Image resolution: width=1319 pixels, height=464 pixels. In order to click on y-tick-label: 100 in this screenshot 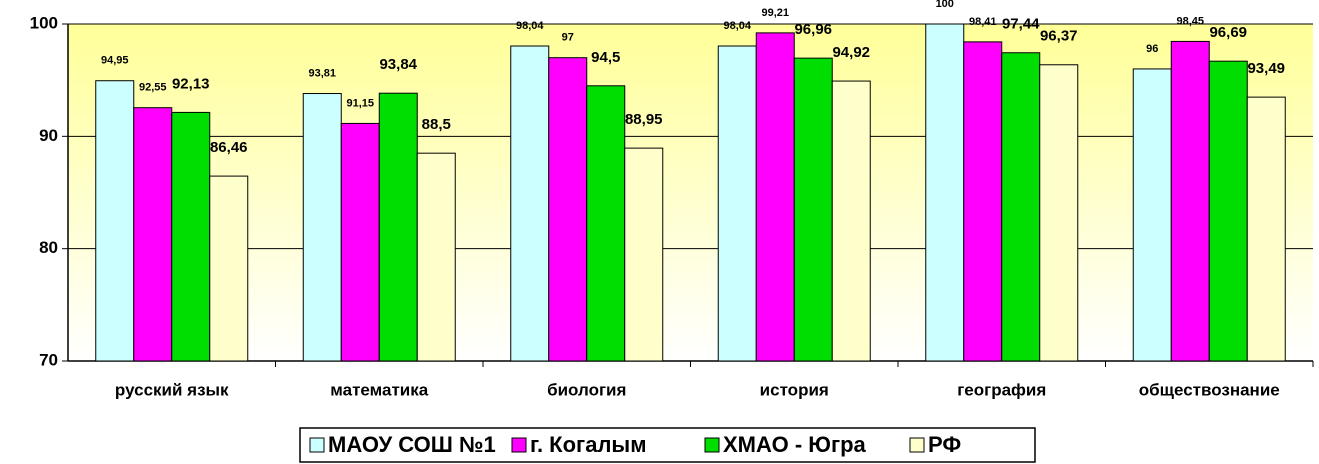, I will do `click(44, 22)`.